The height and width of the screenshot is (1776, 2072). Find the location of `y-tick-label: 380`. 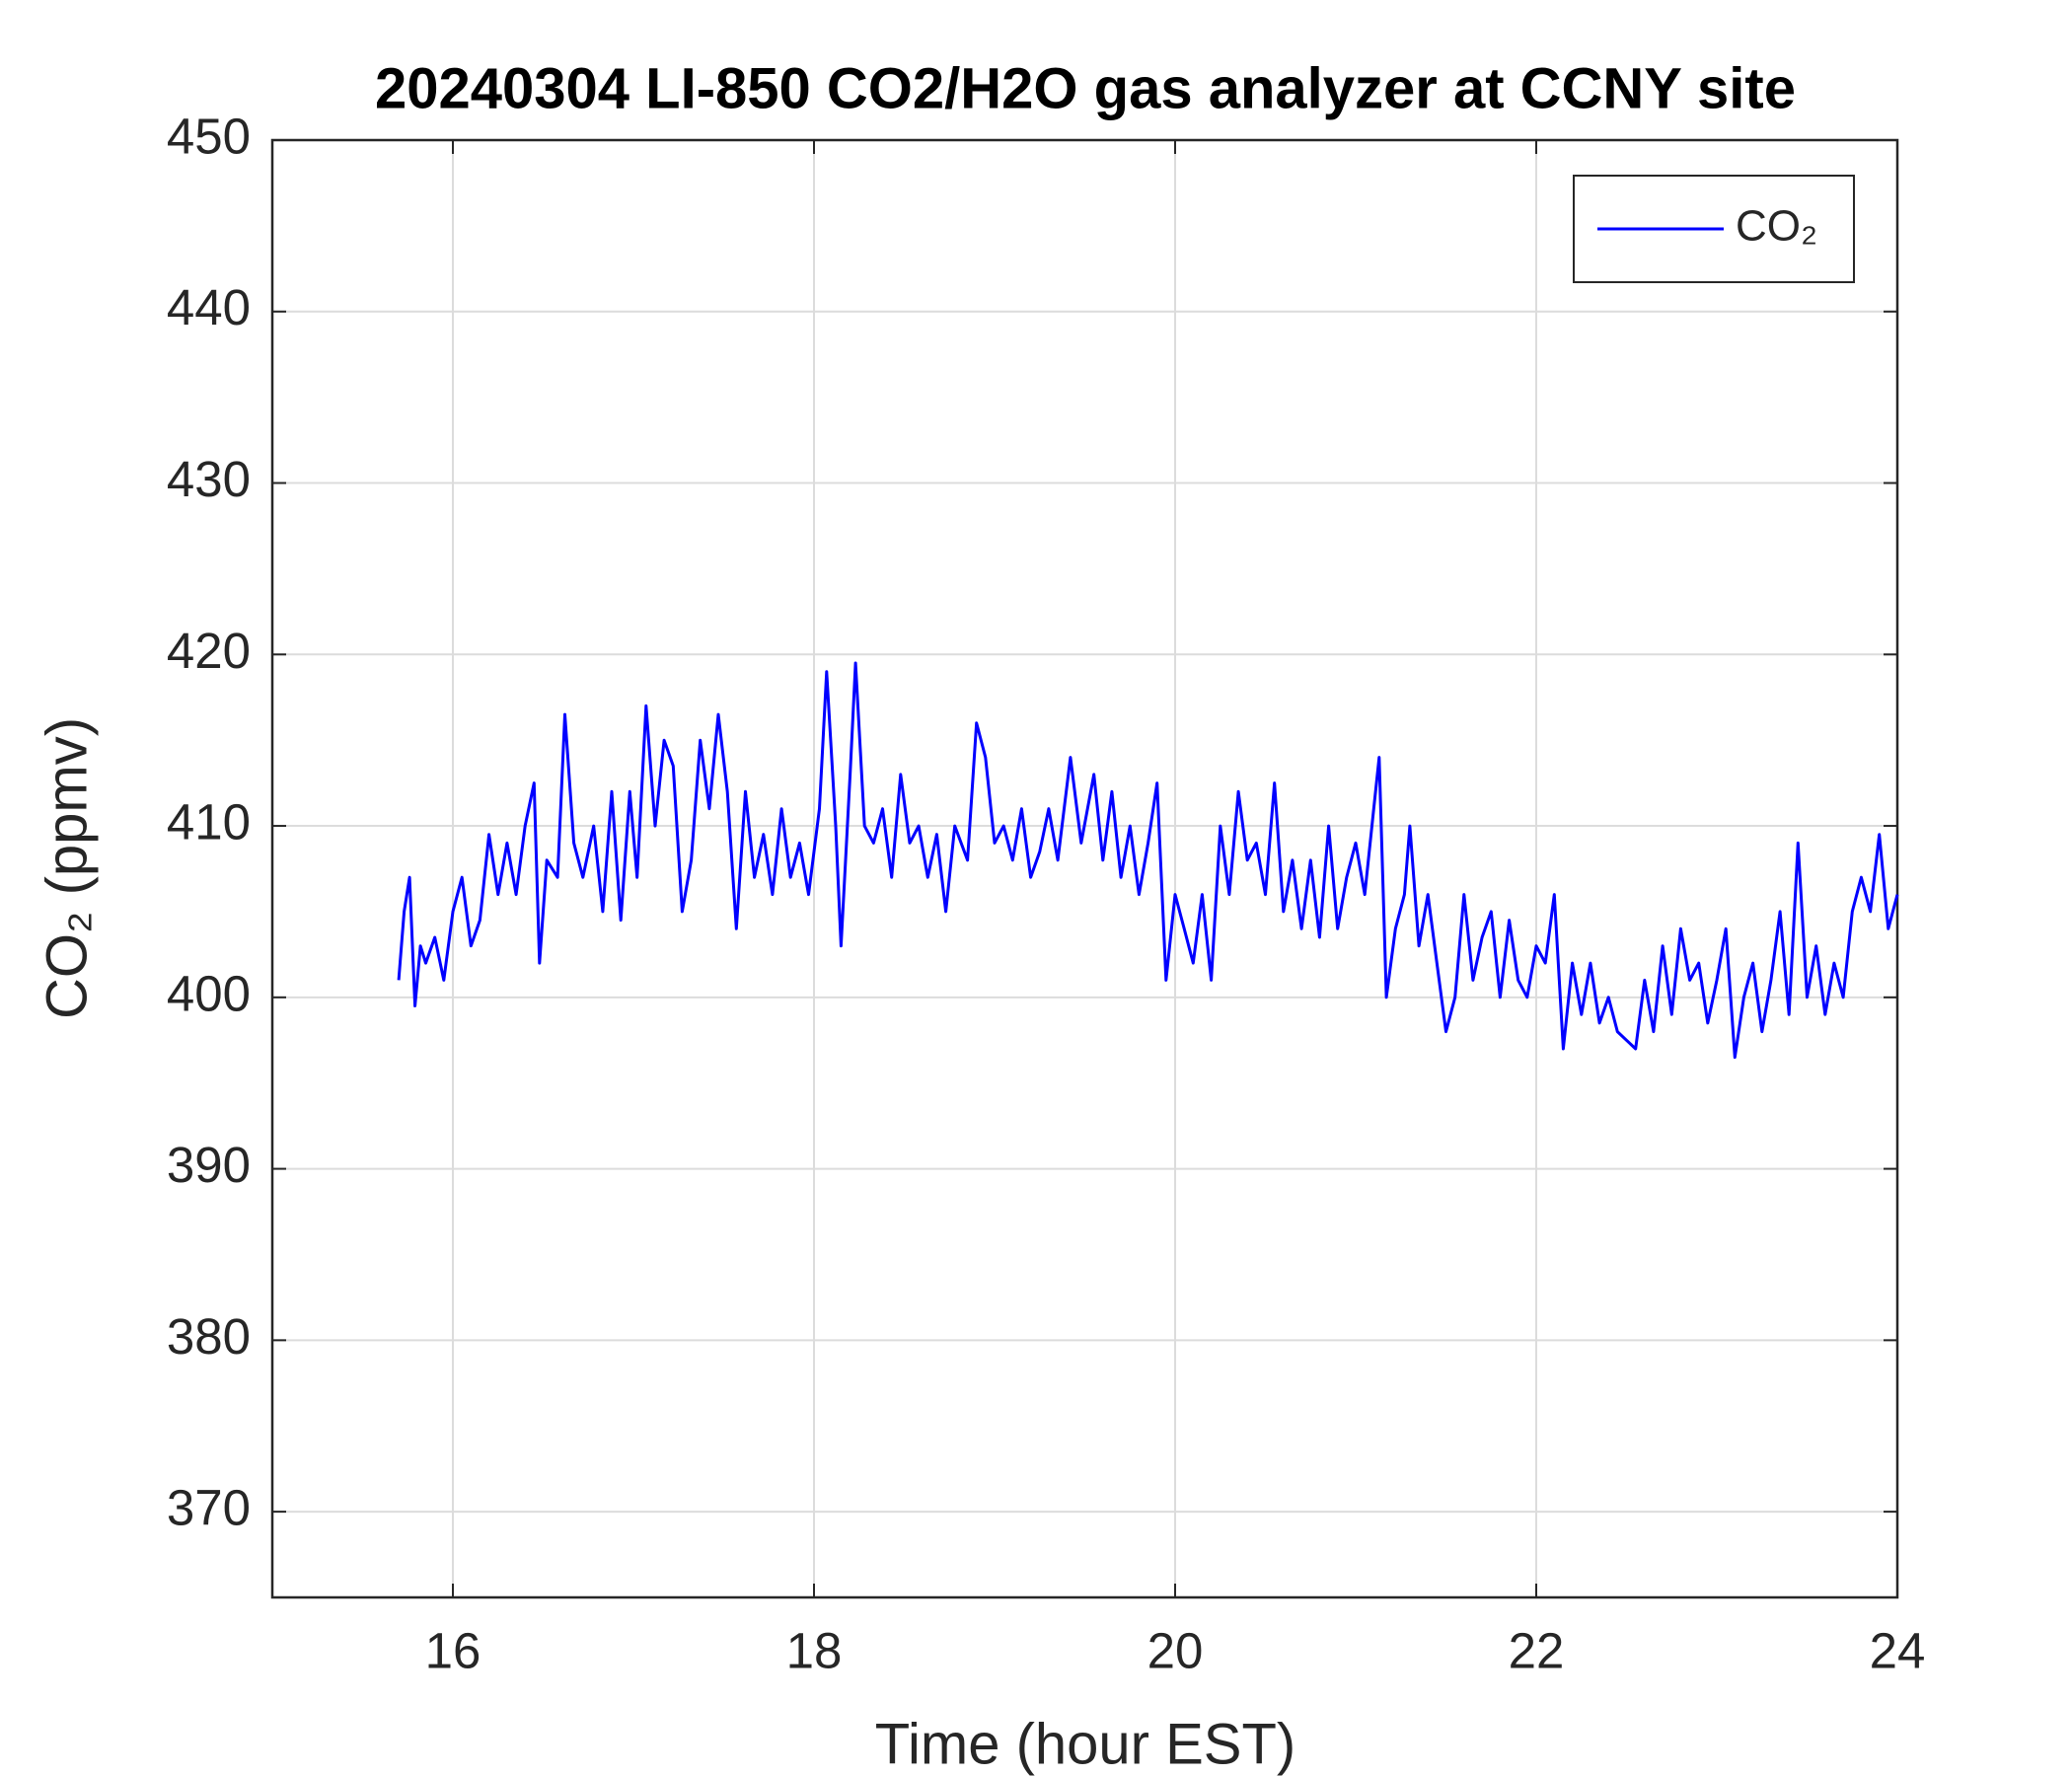

y-tick-label: 380 is located at coordinates (209, 1336).